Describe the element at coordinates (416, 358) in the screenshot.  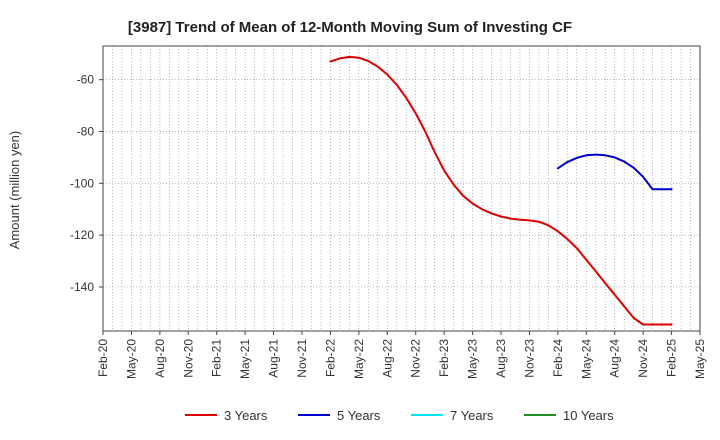
I see `x-tick-label: Nov-22` at that location.